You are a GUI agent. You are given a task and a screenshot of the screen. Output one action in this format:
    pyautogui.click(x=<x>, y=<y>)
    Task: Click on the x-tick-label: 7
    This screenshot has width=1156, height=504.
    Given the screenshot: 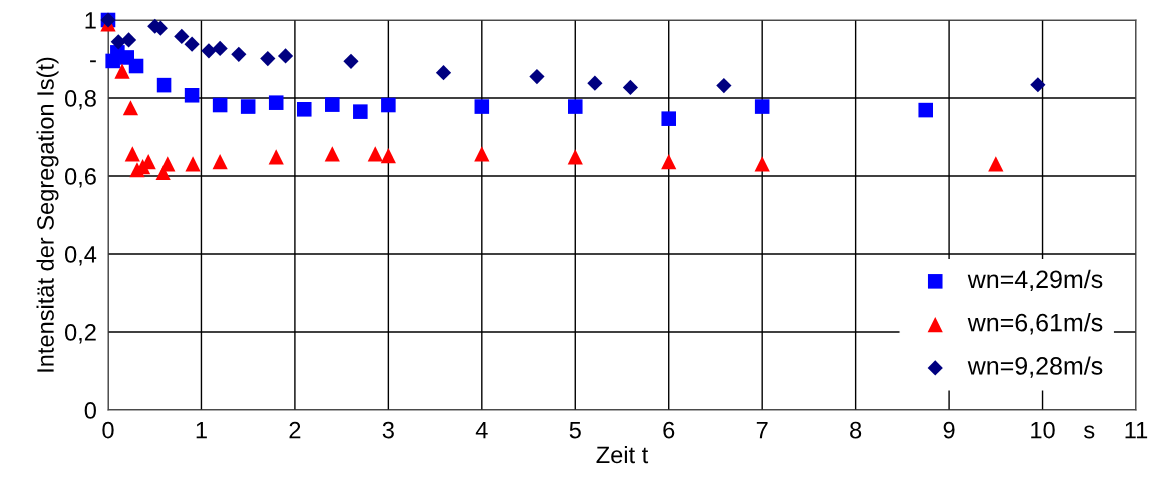 What is the action you would take?
    pyautogui.click(x=762, y=430)
    